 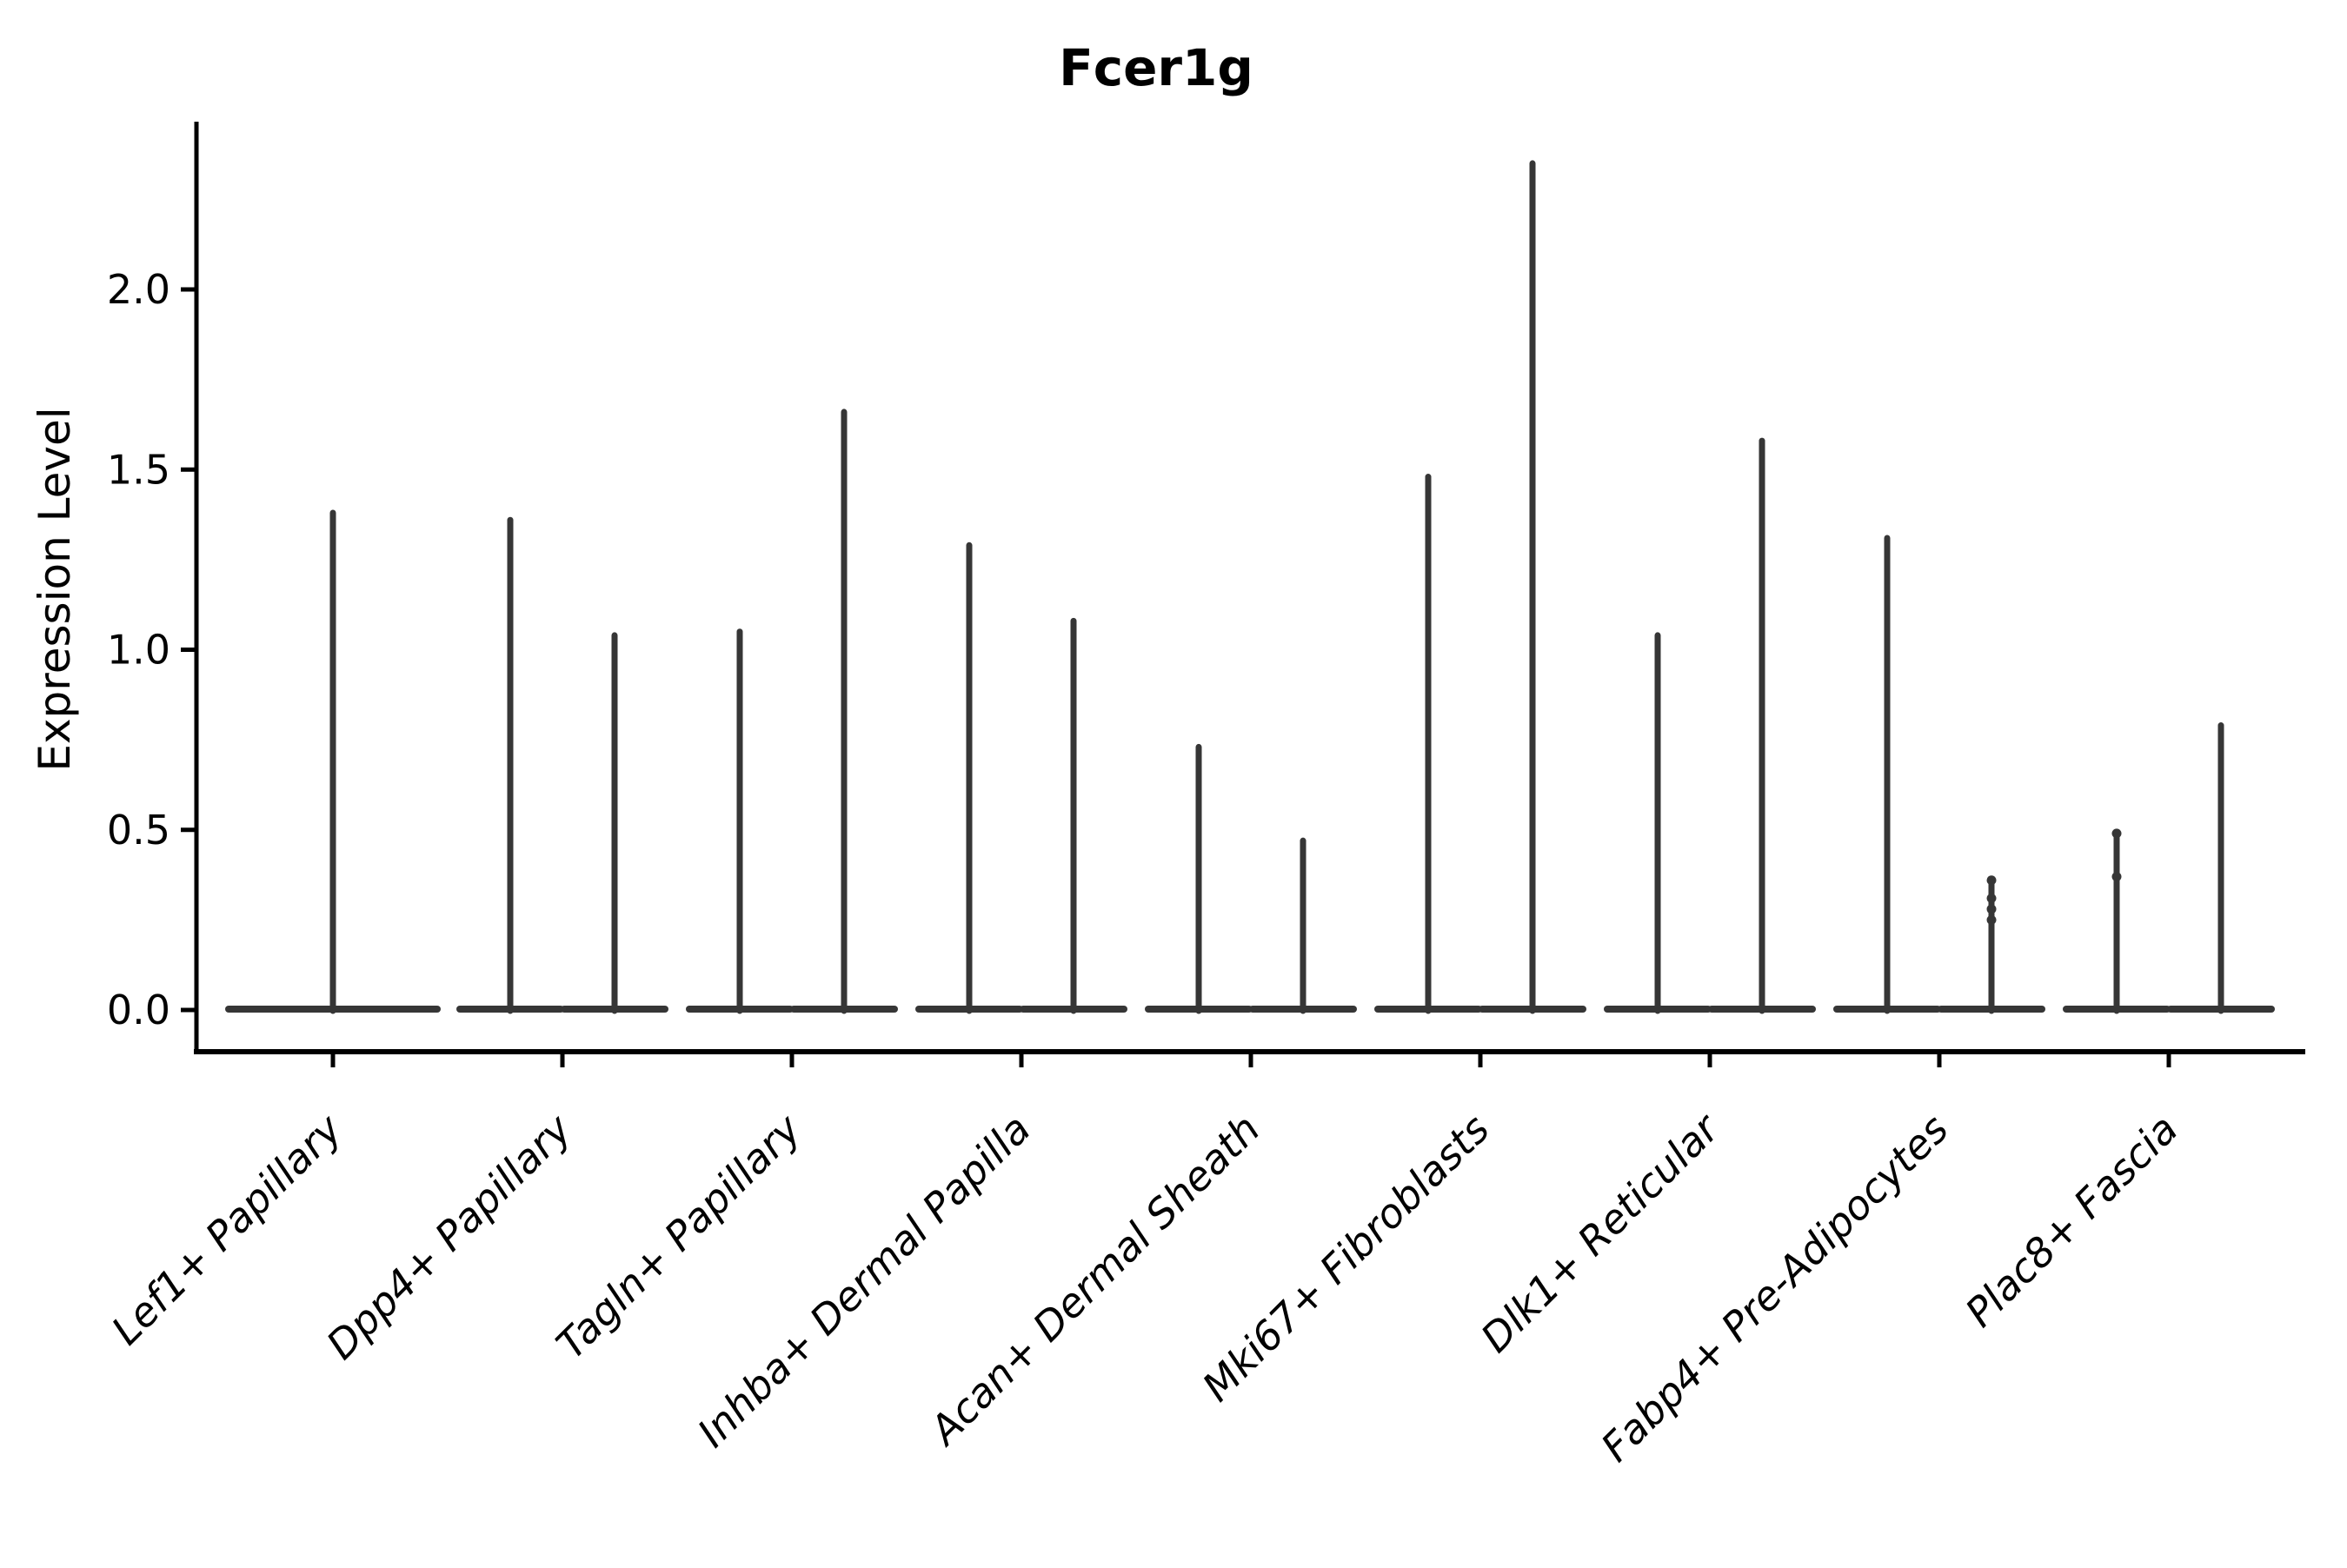 What do you see at coordinates (1156, 67) in the screenshot?
I see `chart-title: Fcer1g` at bounding box center [1156, 67].